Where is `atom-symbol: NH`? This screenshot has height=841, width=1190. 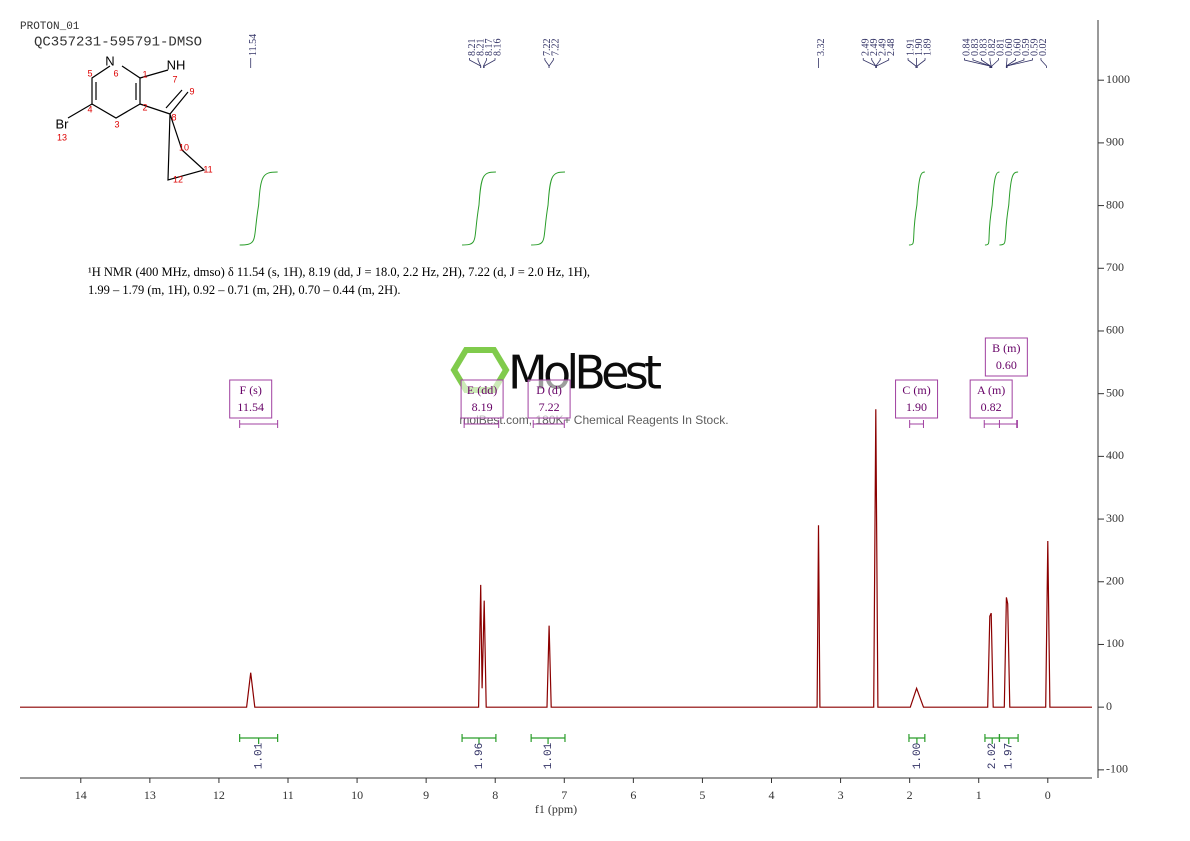
atom-symbol: NH is located at coordinates (176, 64).